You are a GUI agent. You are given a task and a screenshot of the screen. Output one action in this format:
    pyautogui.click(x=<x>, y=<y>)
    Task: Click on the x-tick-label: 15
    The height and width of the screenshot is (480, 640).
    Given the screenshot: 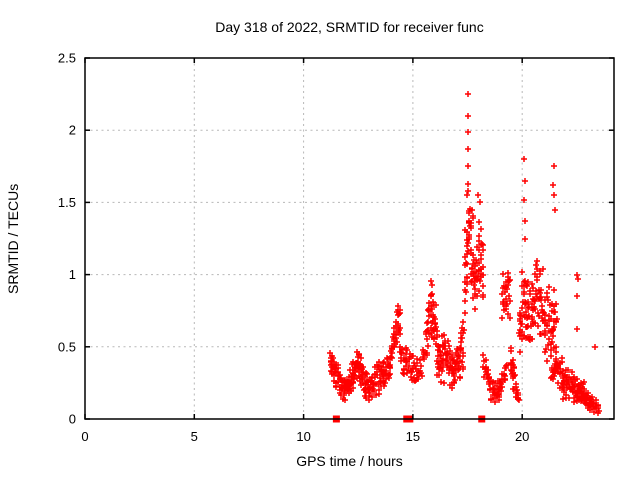 What is the action you would take?
    pyautogui.click(x=413, y=436)
    